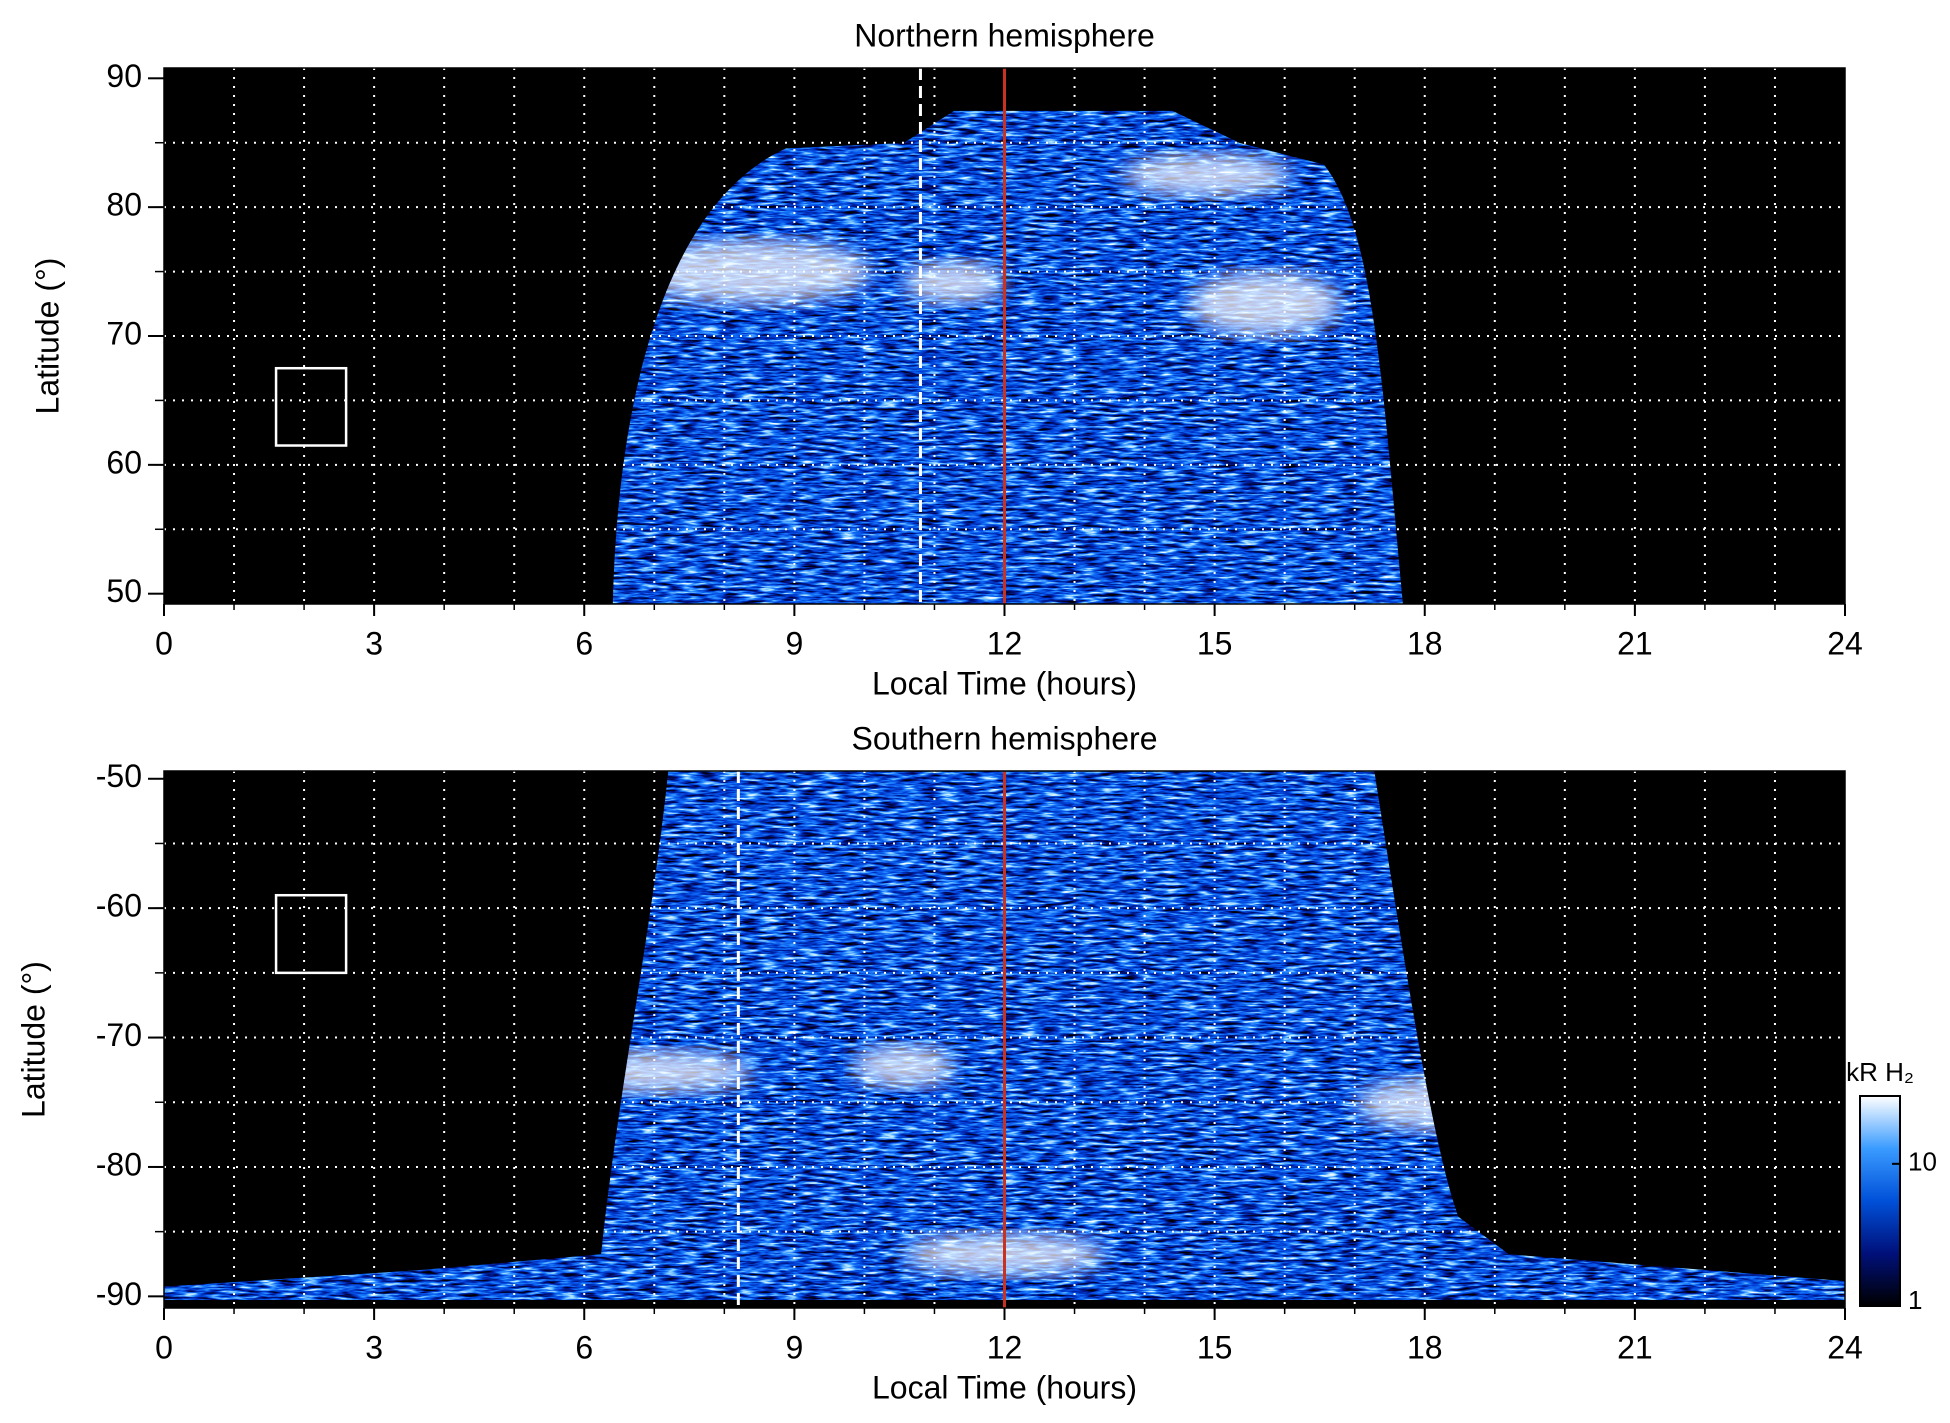 The width and height of the screenshot is (1950, 1423). I want to click on y-tick-label: -60, so click(119, 906).